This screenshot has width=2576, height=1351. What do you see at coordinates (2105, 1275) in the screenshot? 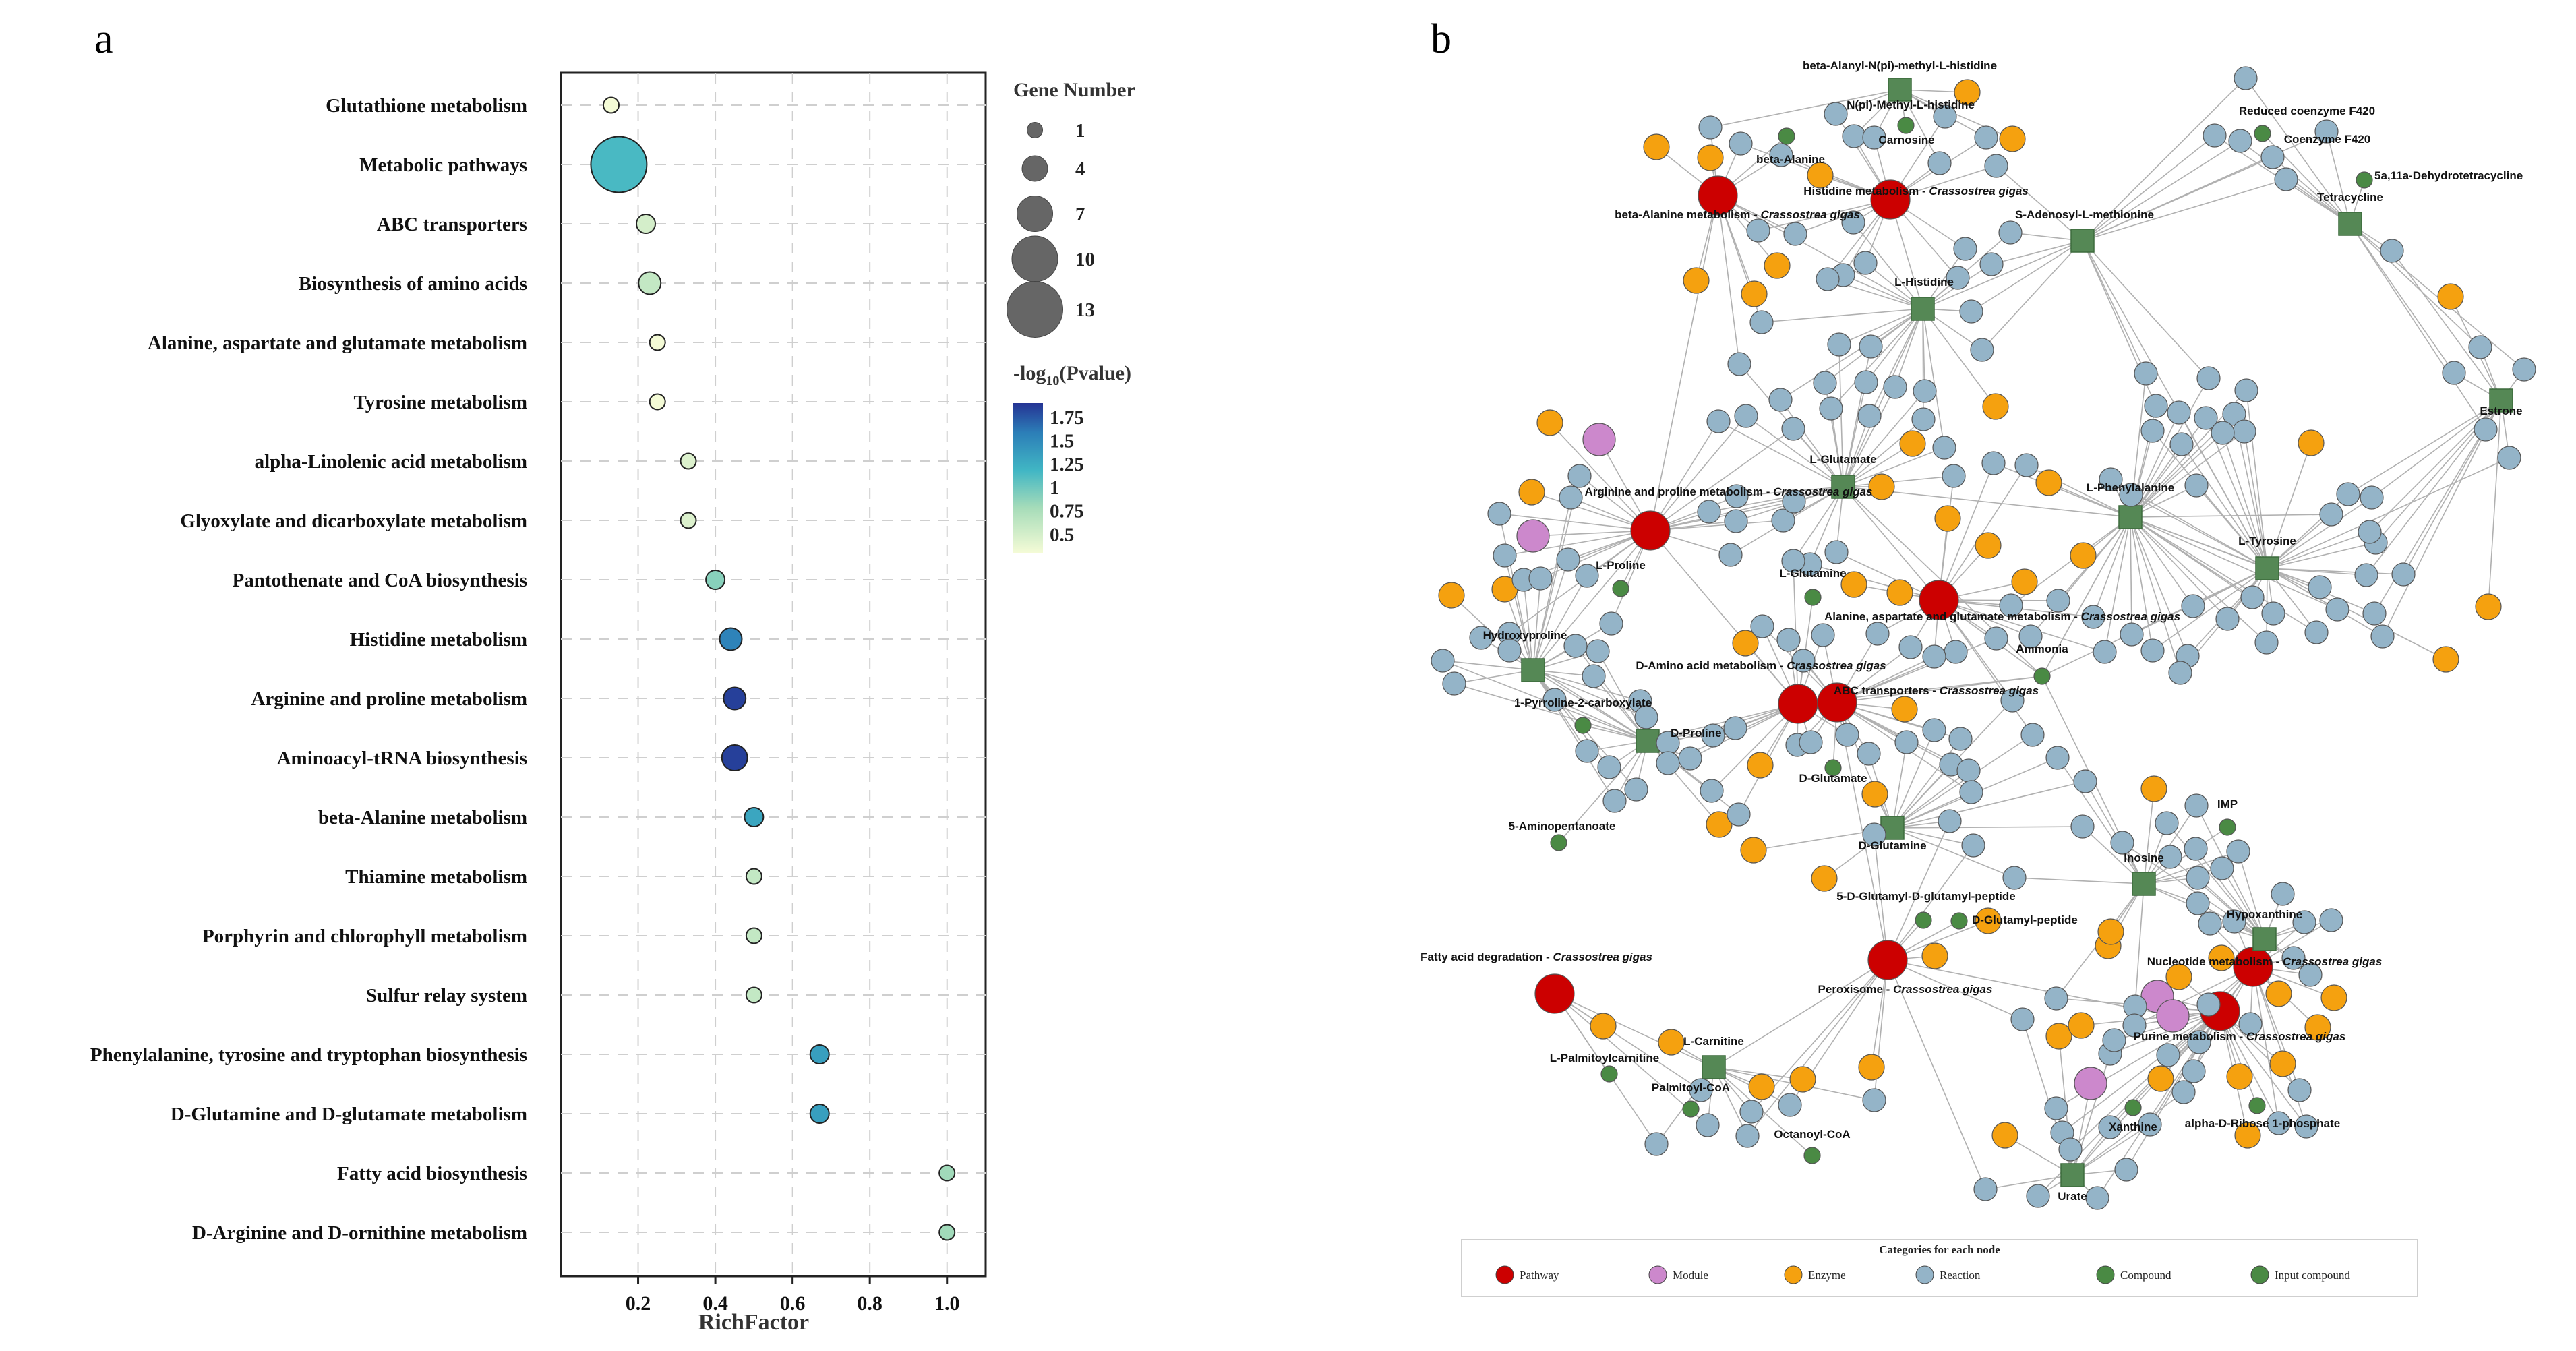
I see `network-legend-swatch` at bounding box center [2105, 1275].